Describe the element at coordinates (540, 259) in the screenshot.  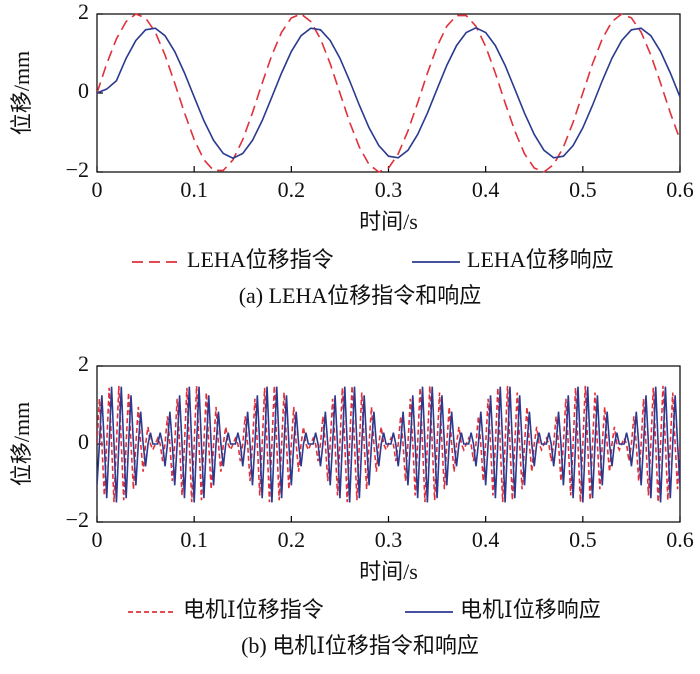
I see `legend-label: LEHA位移响应` at that location.